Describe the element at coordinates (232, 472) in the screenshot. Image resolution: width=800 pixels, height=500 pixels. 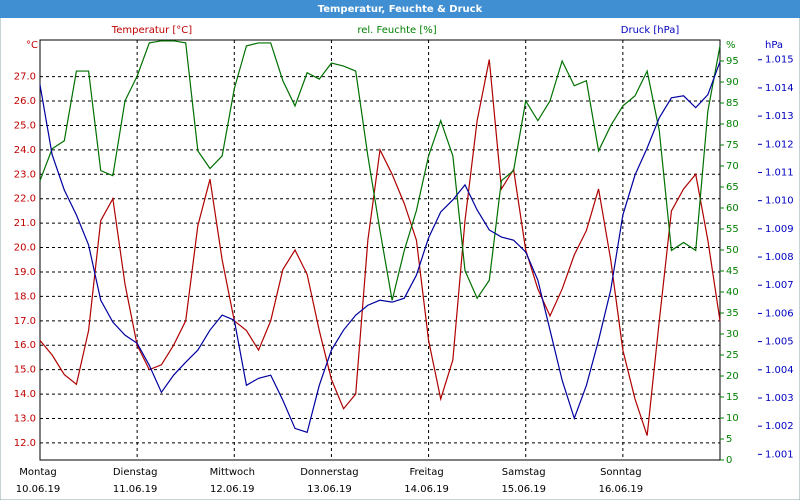
I see `x-tick-label: Mittwoch` at that location.